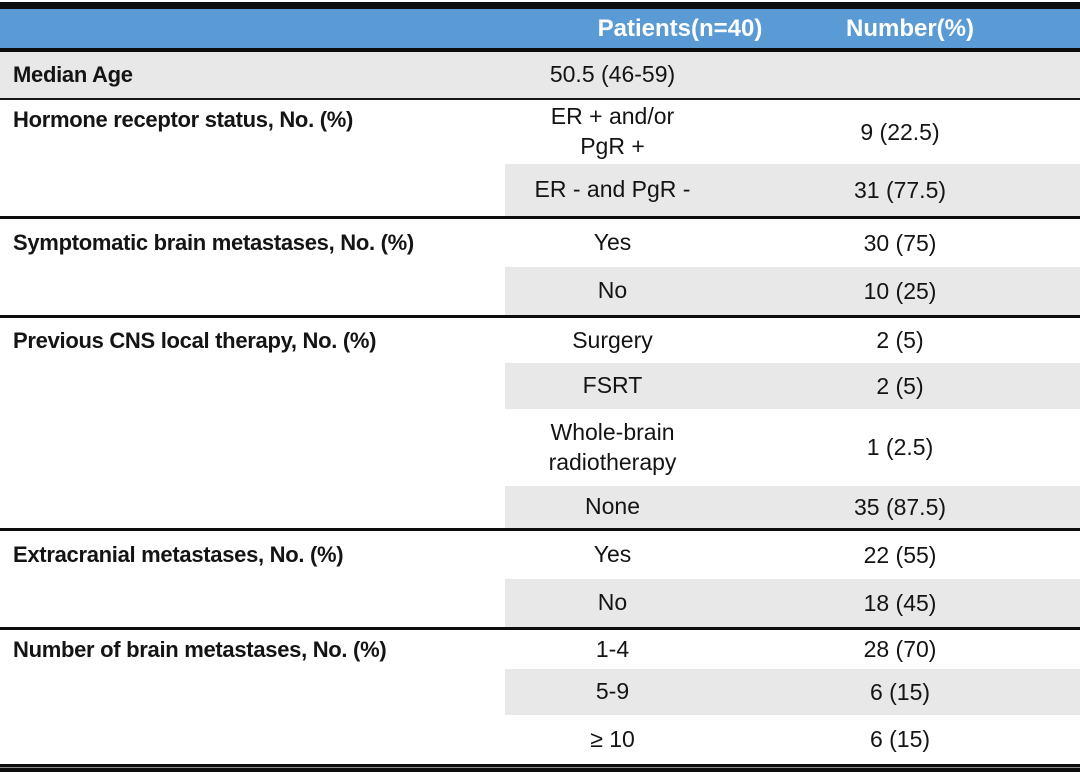  I want to click on row-values: Yes 30 (75), so click(792, 243).